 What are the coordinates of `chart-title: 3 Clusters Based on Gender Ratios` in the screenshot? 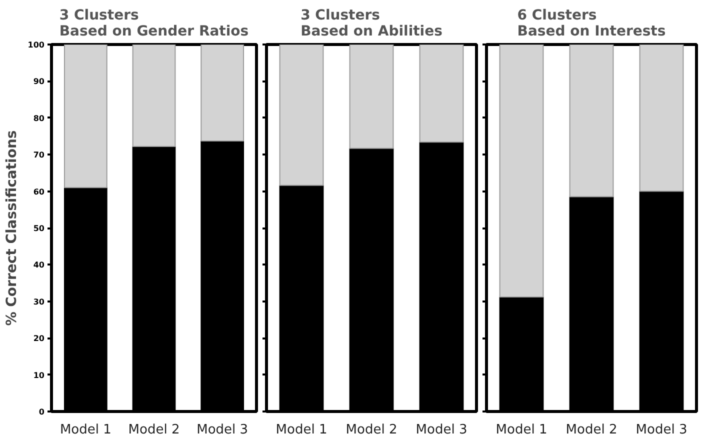 It's located at (154, 24).